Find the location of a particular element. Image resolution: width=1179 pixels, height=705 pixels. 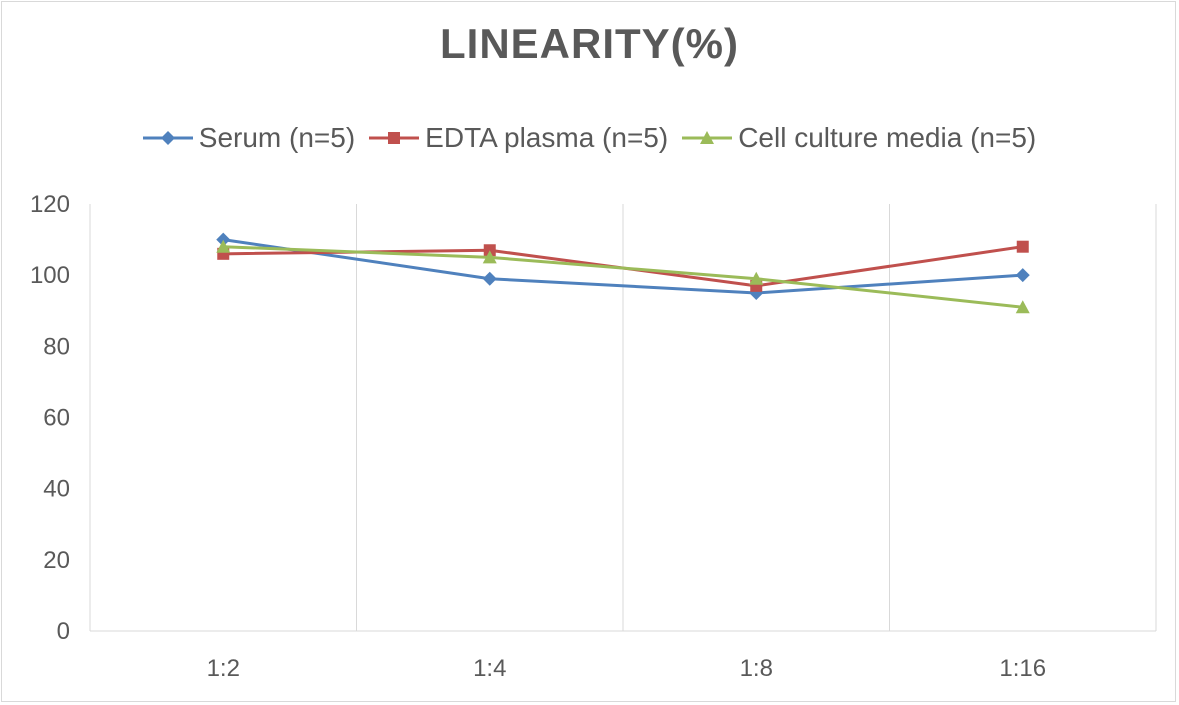

legend-item-serum: Serum (n=5) is located at coordinates (249, 138).